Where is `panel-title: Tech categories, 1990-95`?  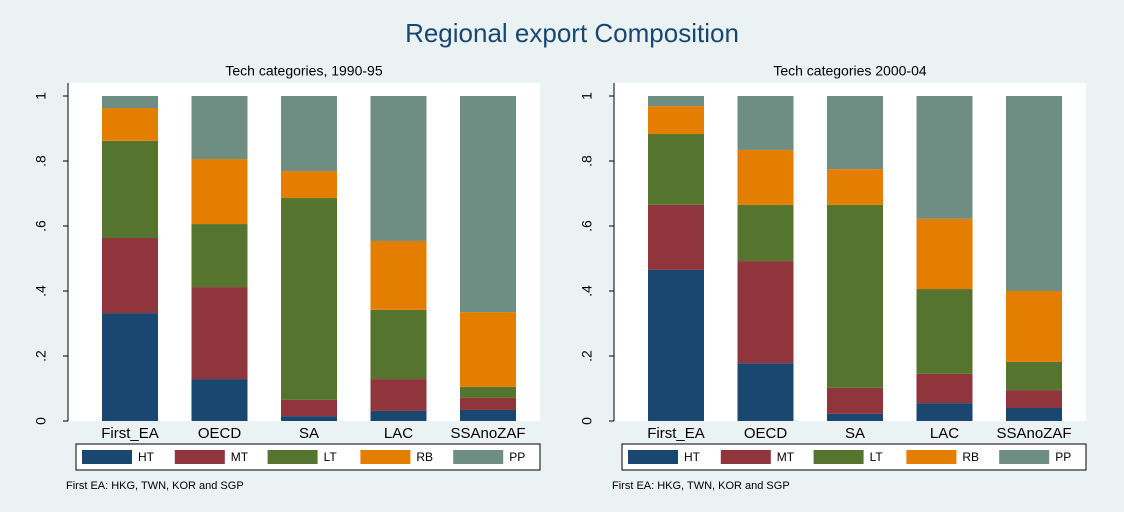
panel-title: Tech categories, 1990-95 is located at coordinates (303, 71).